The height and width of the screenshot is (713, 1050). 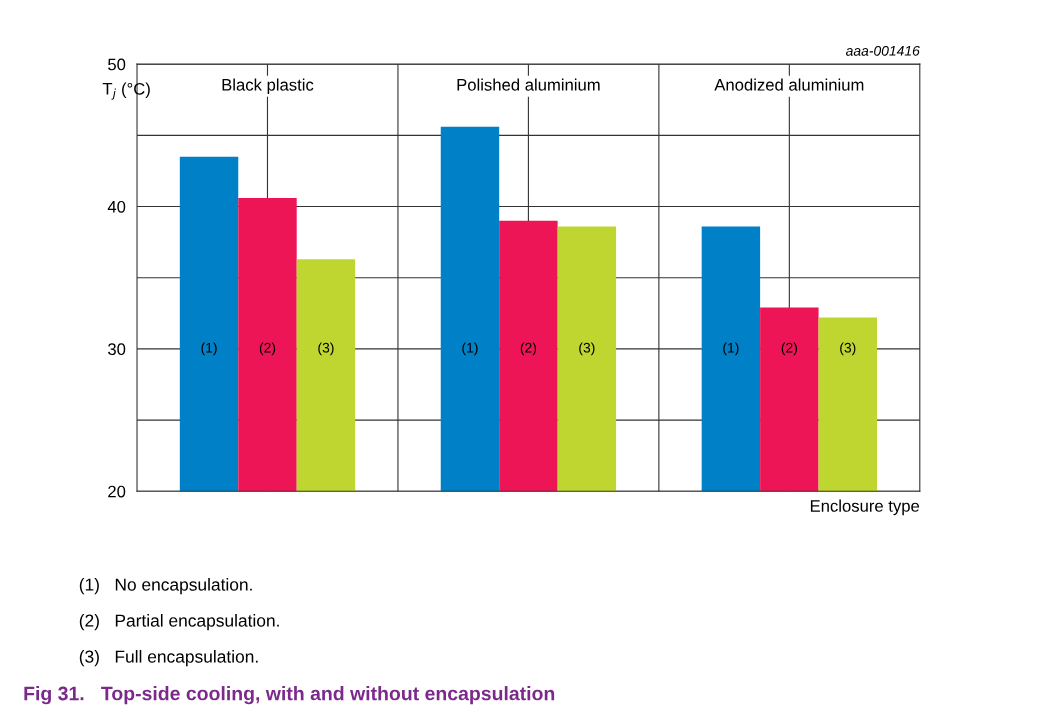 What do you see at coordinates (289, 695) in the screenshot?
I see `text: Fig 31. Top-side cooling, with and without encapsulation` at bounding box center [289, 695].